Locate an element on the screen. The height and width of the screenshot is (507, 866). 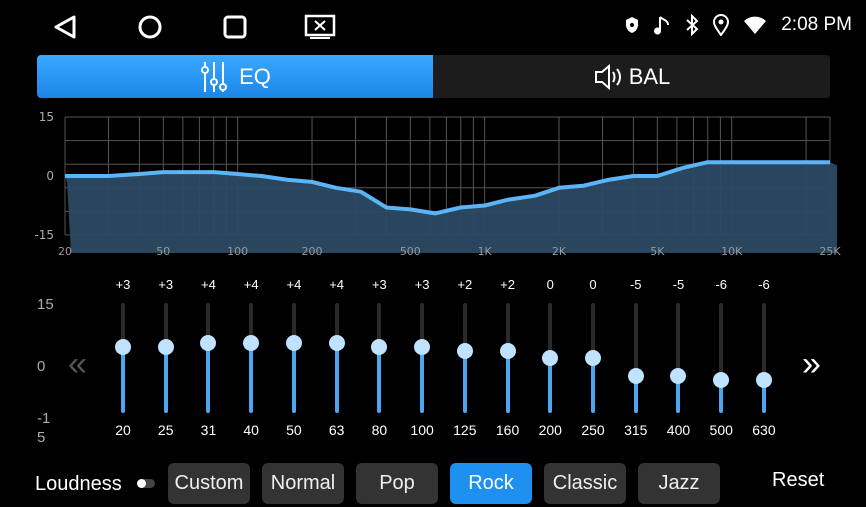
preset-jazz-button: Jazz is located at coordinates (679, 483).